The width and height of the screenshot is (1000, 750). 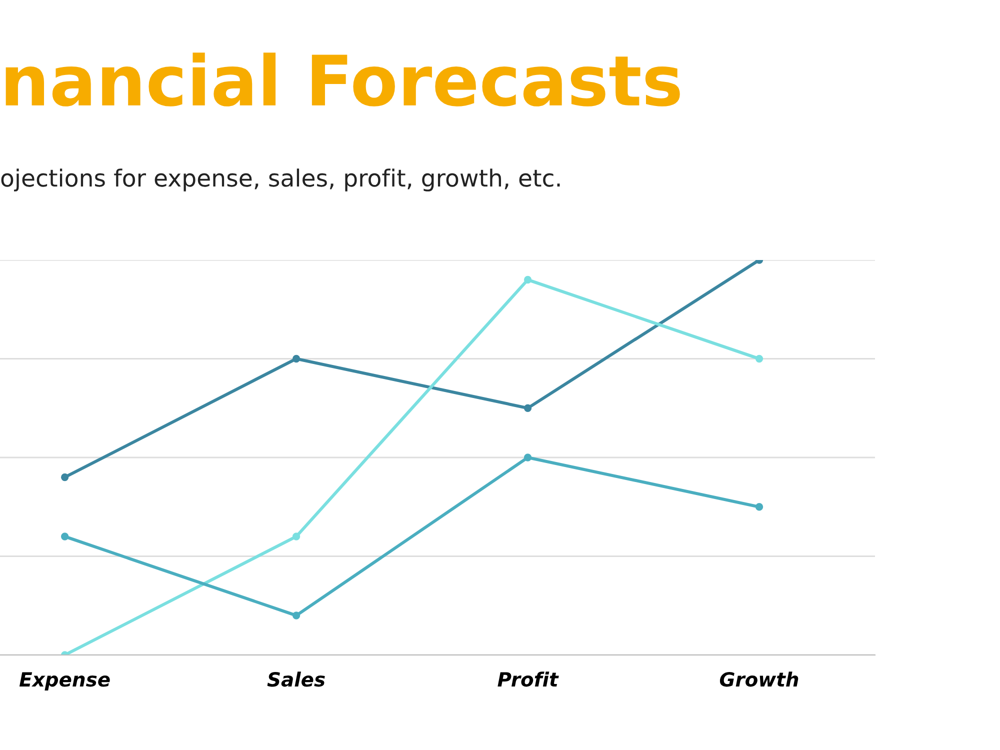 I want to click on x-tick-label: Expense, so click(x=64, y=681).